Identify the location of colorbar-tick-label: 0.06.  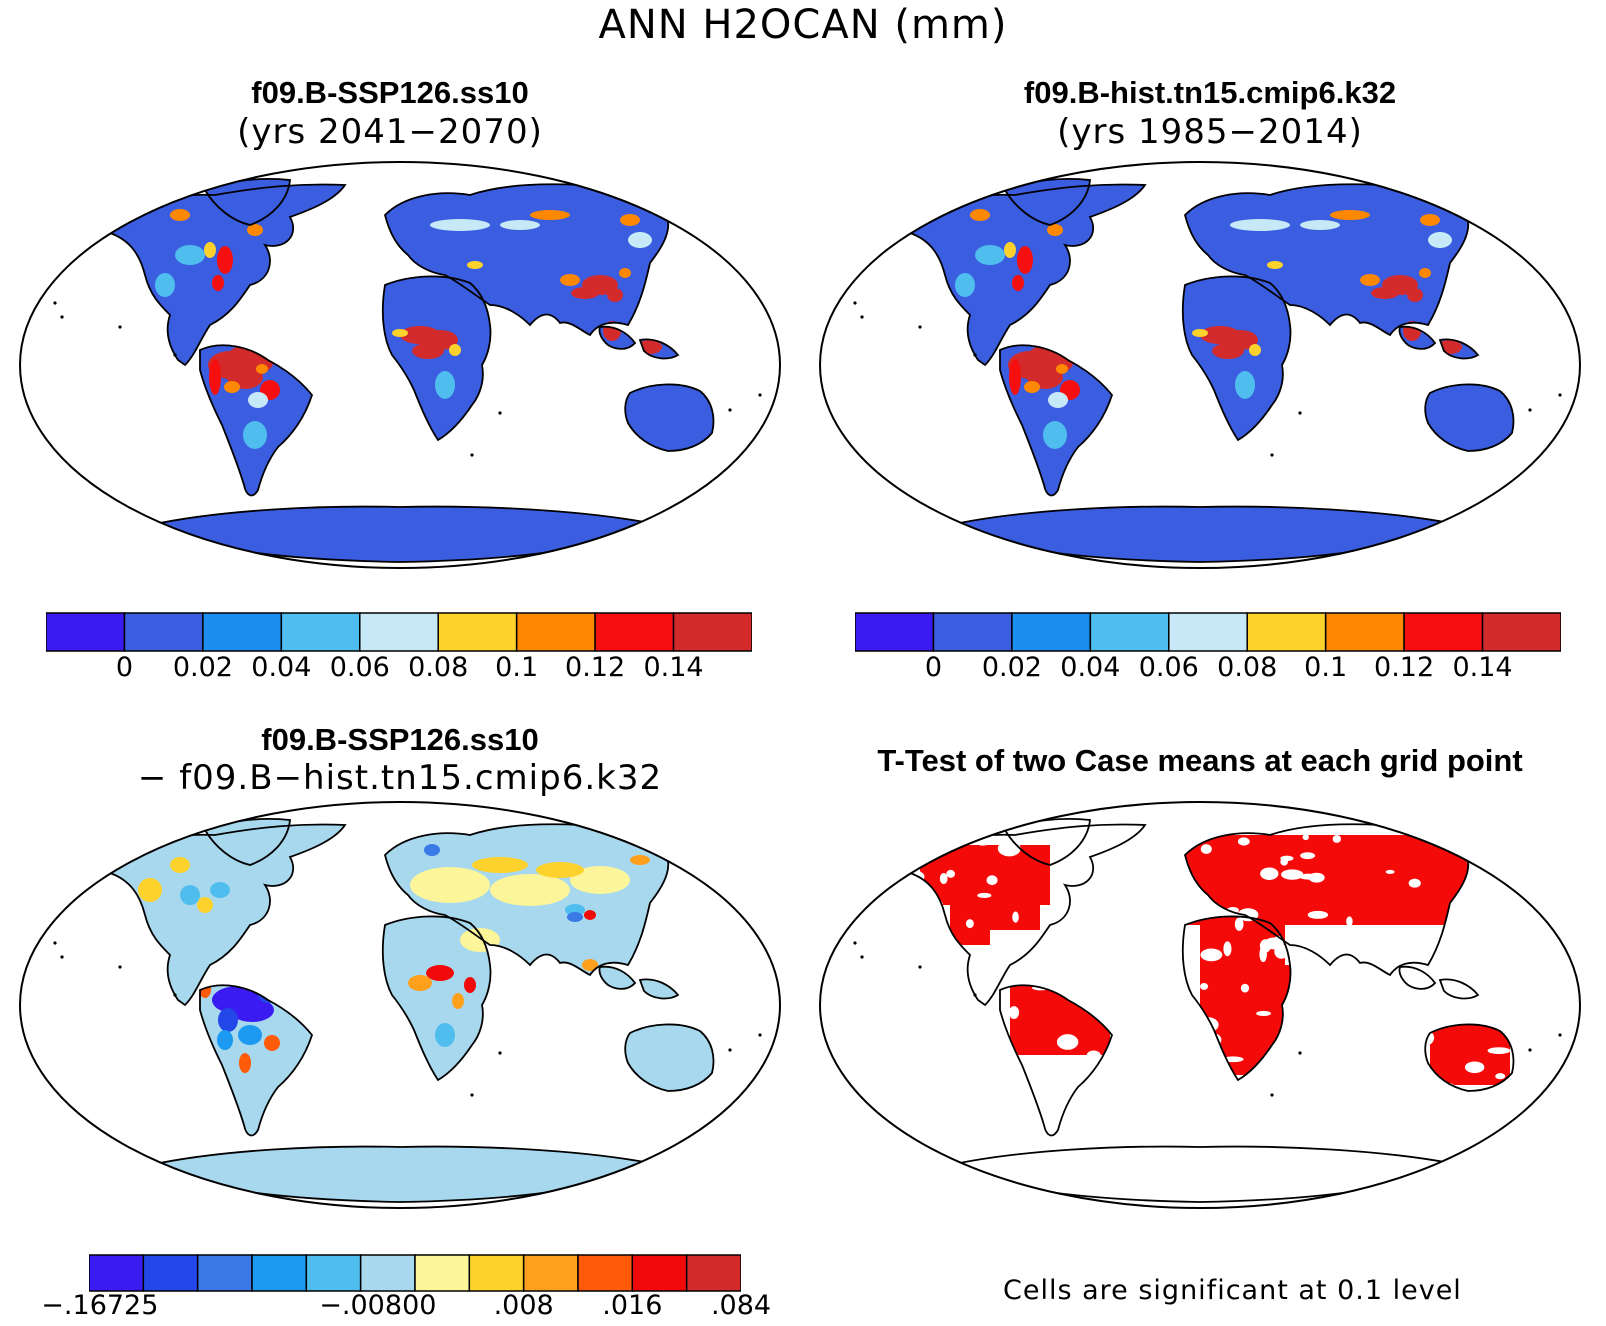
(359, 667).